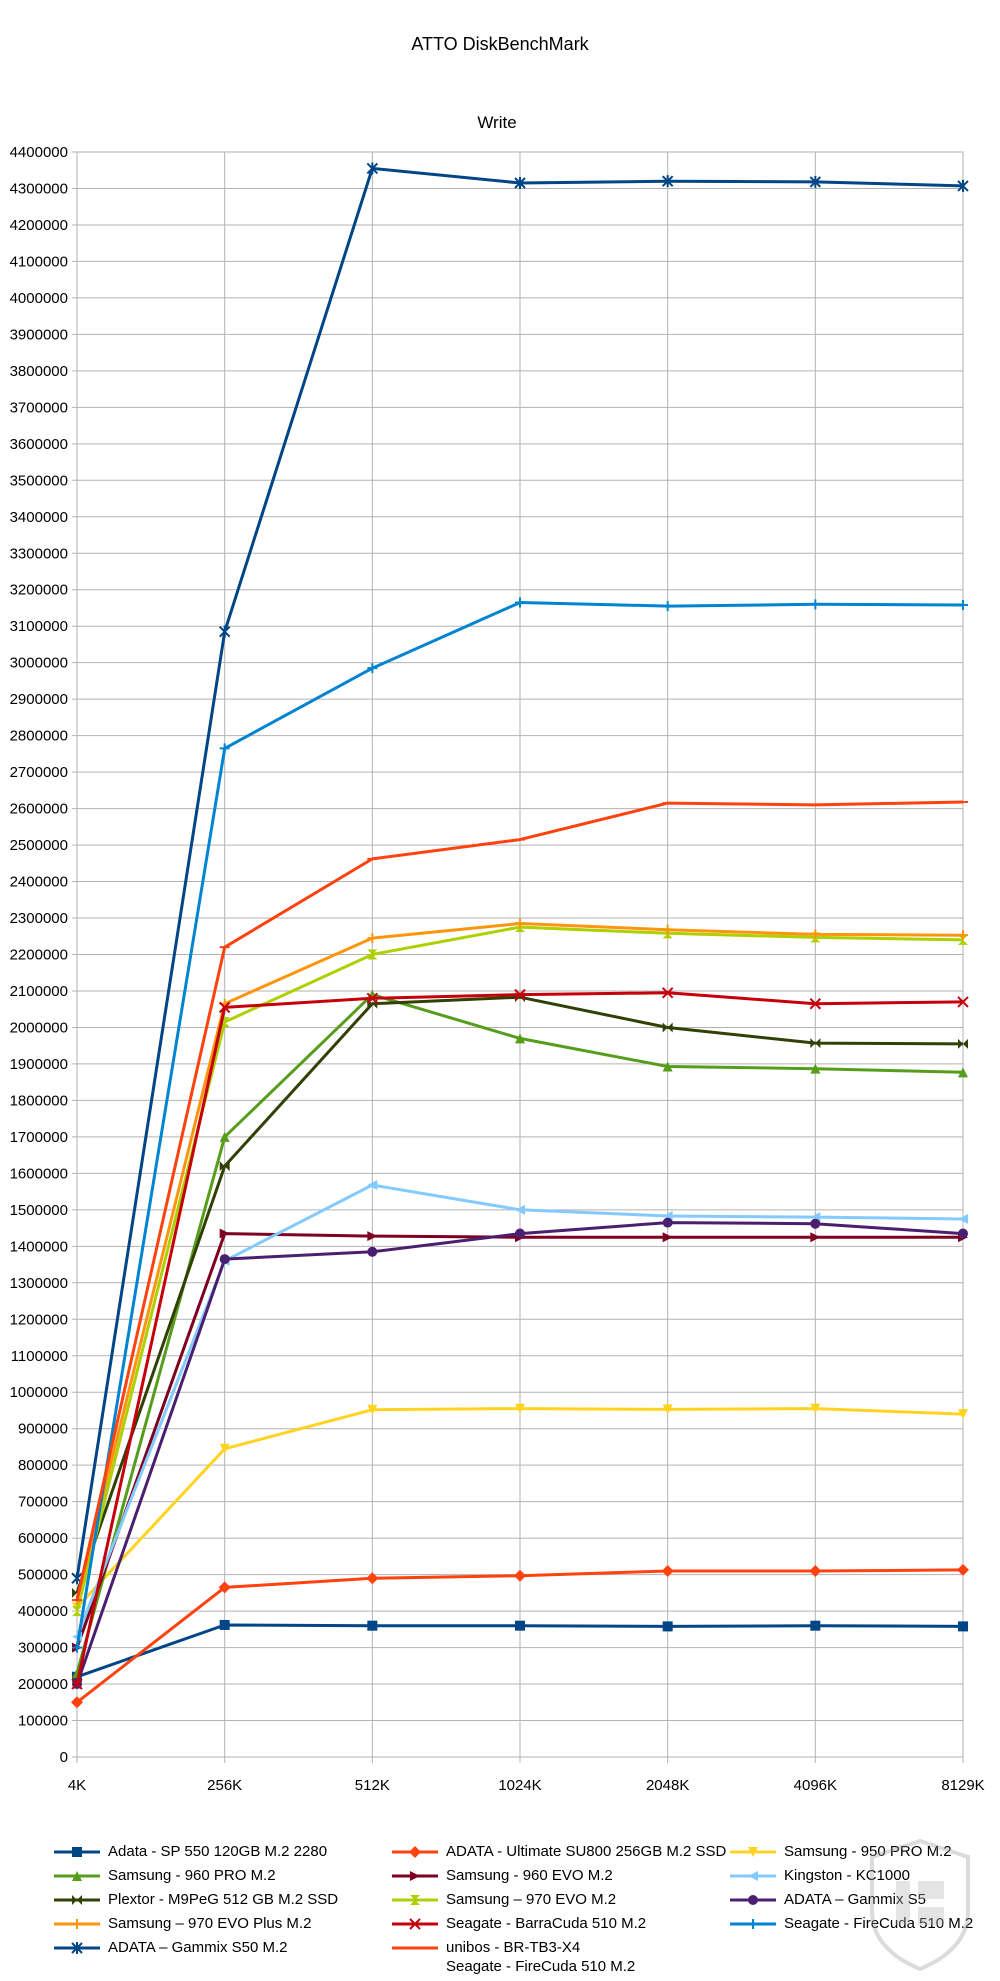 The image size is (1000, 1981). I want to click on y-tick-label: 200000, so click(43, 1684).